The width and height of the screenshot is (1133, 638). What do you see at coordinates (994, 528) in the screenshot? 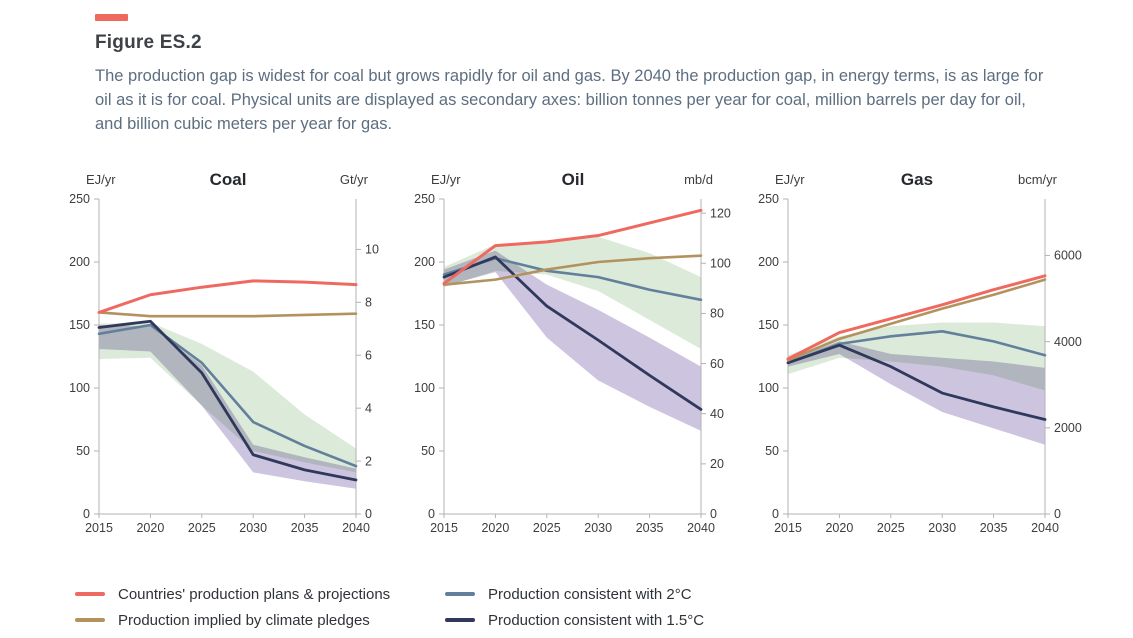
I see `gas-x-tick-2035: 2035` at bounding box center [994, 528].